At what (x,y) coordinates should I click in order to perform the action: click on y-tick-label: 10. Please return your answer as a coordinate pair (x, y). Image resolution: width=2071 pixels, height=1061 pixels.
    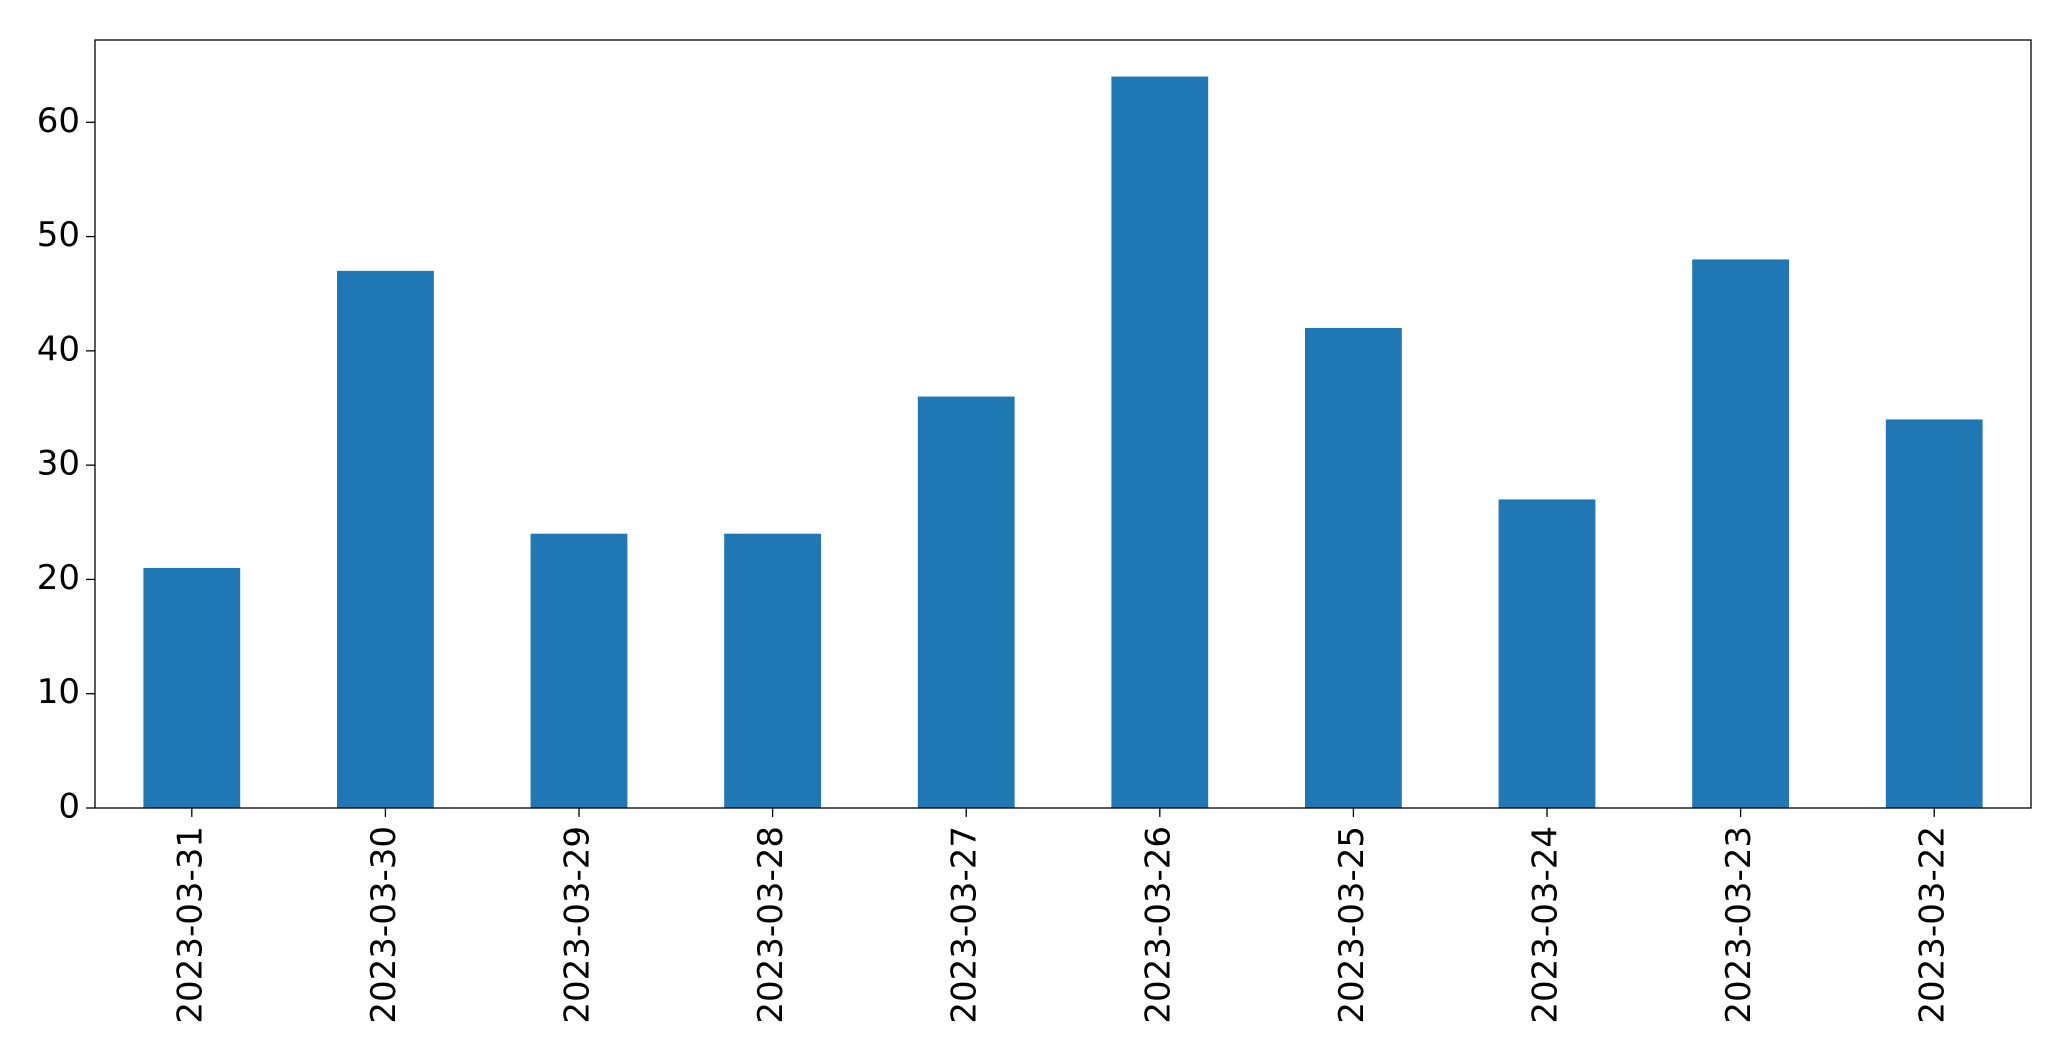
    Looking at the image, I should click on (58, 692).